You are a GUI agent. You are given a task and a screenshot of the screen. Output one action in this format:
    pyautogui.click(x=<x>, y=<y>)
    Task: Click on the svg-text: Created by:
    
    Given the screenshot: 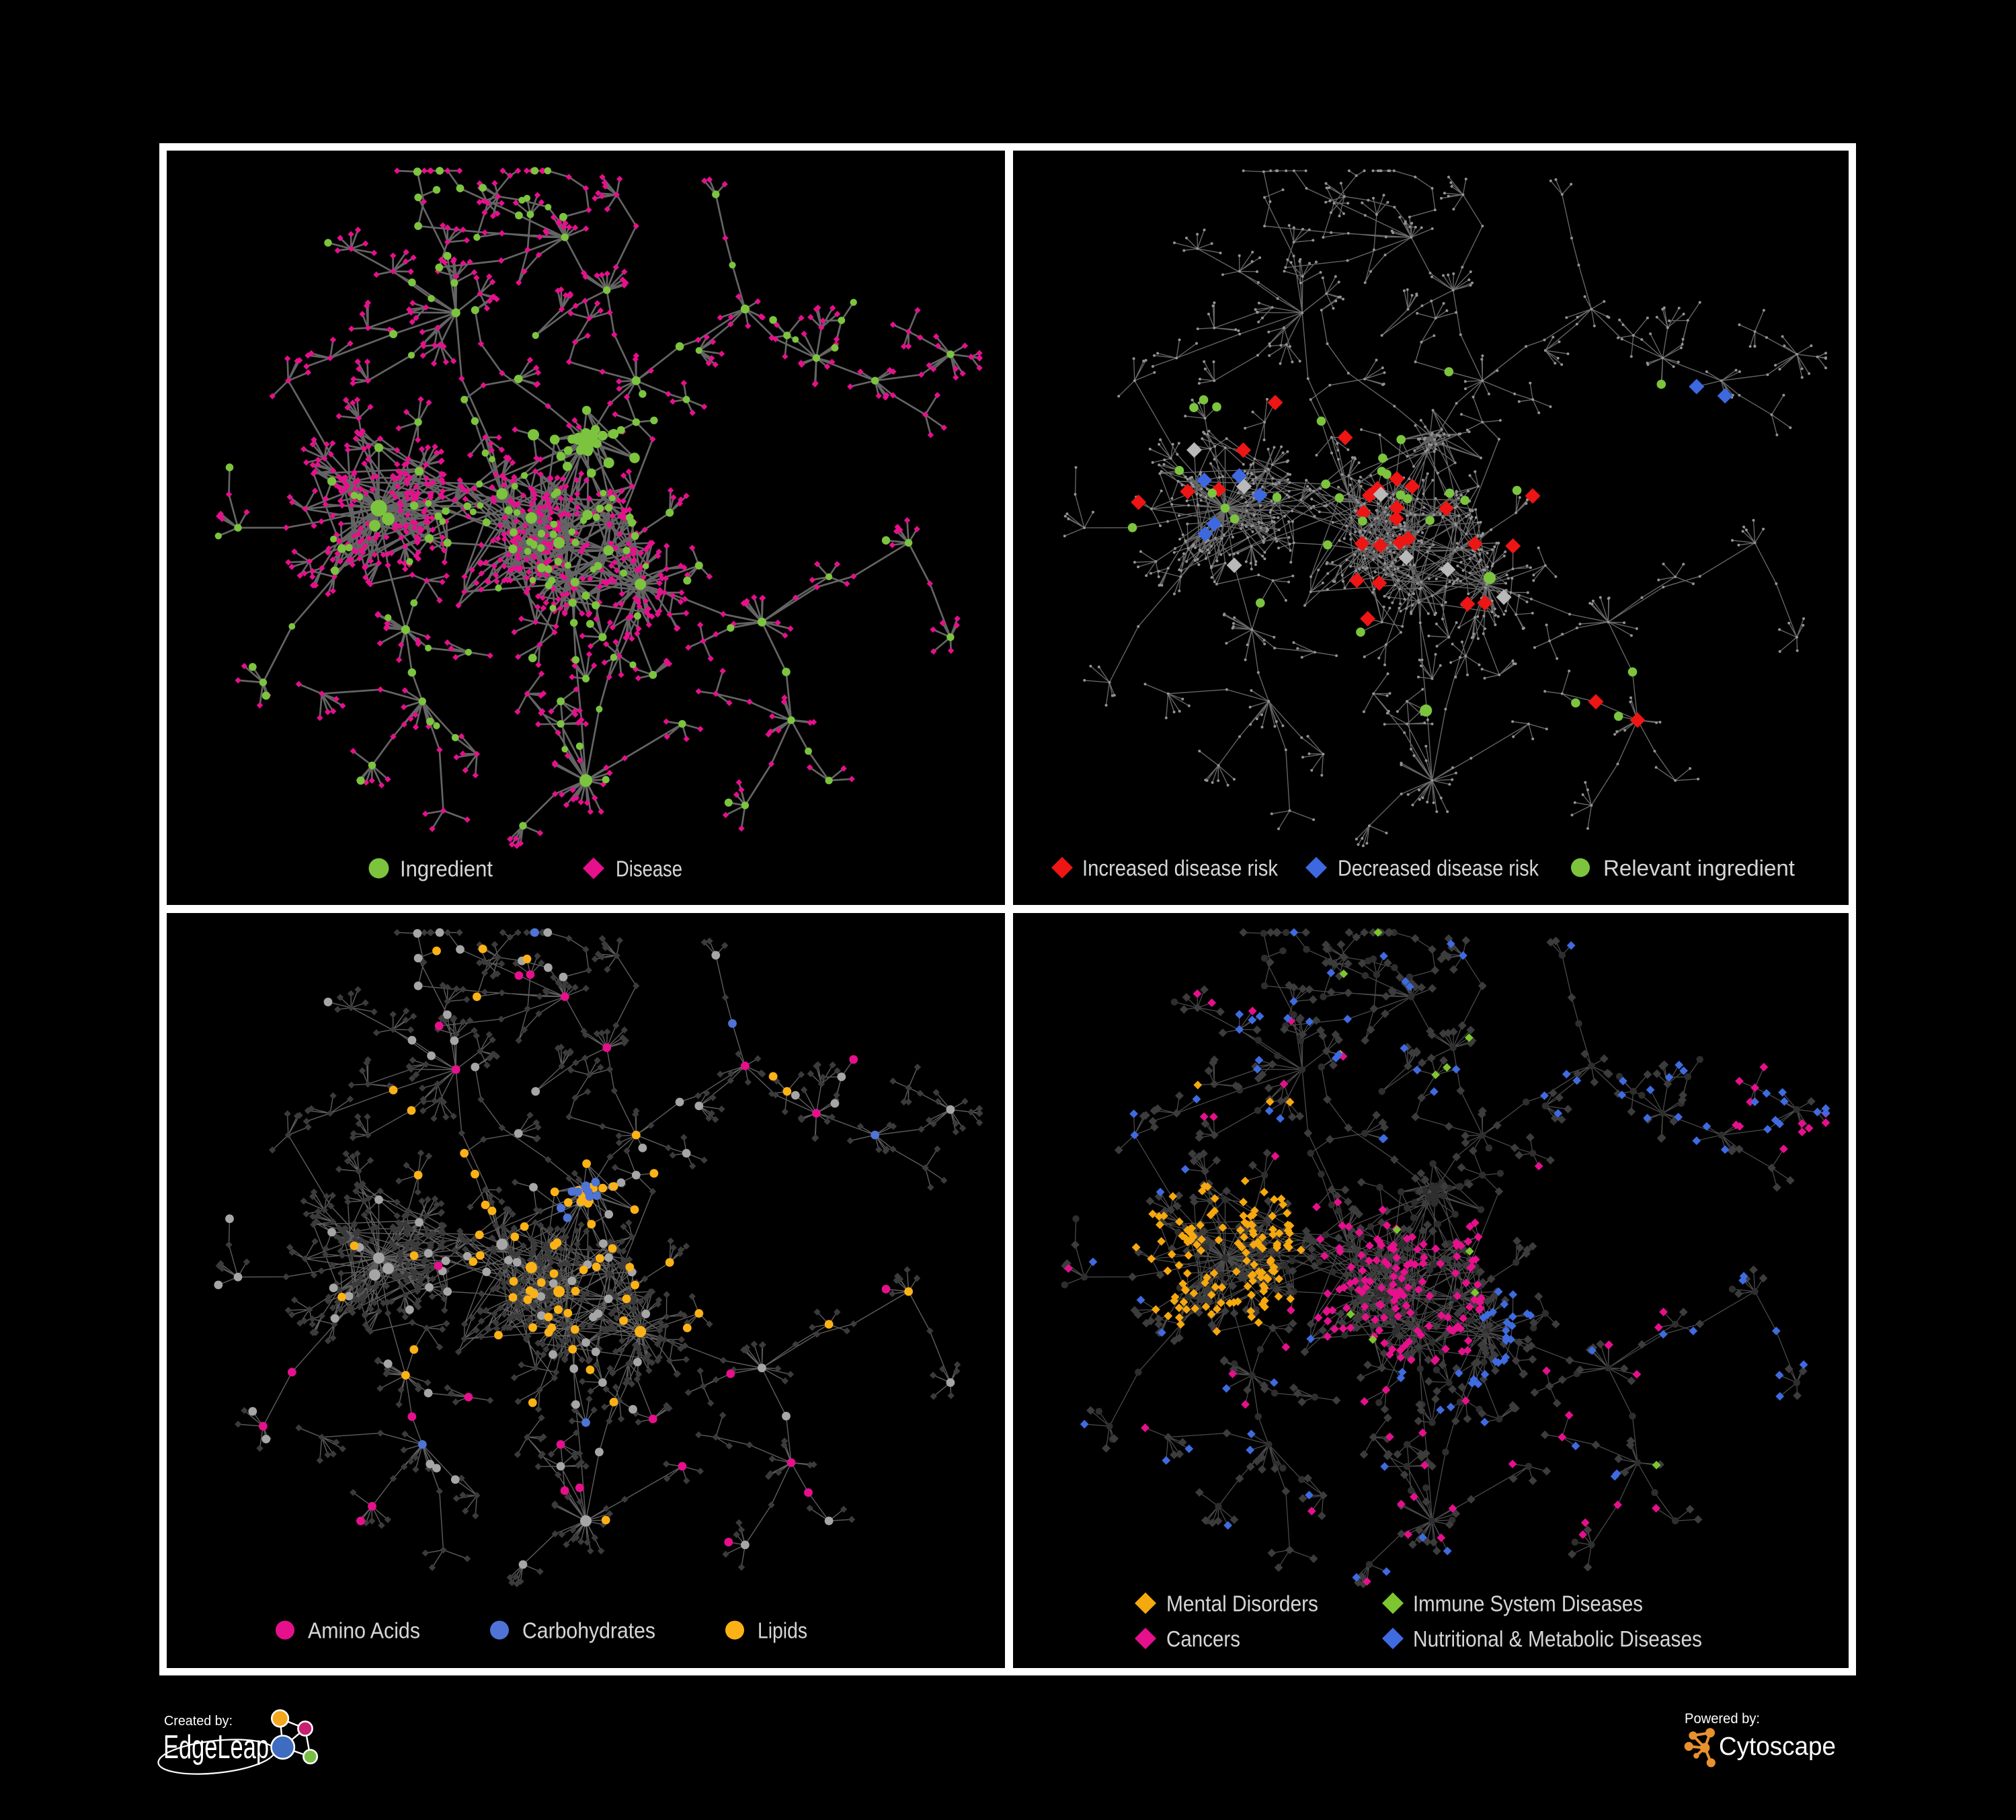 What is the action you would take?
    pyautogui.click(x=198, y=1721)
    